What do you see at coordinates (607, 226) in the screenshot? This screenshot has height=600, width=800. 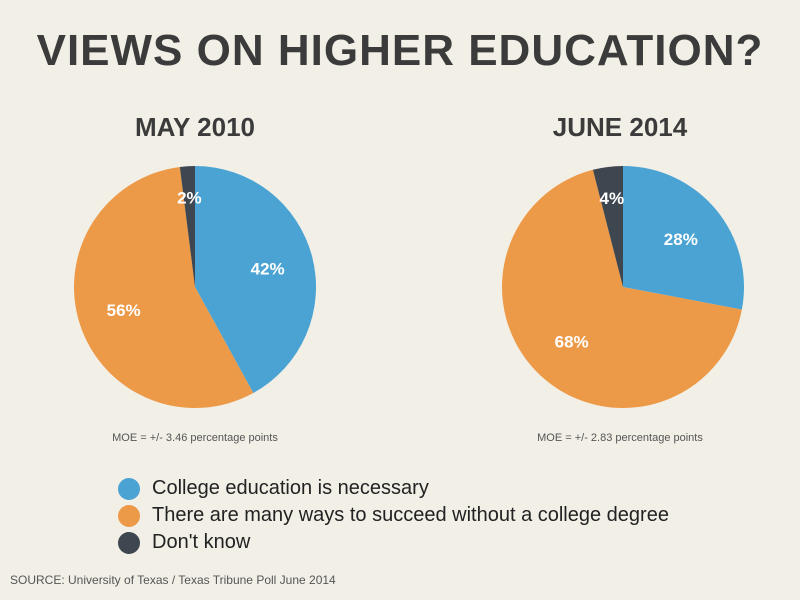 I see `pie-slice-dont-know-june-2014` at bounding box center [607, 226].